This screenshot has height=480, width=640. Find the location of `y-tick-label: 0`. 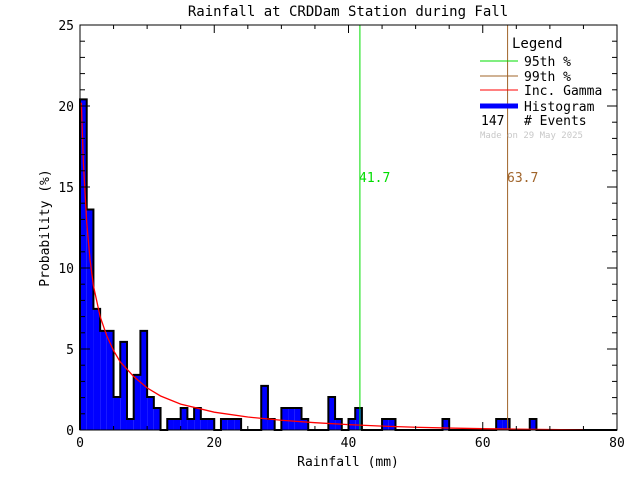

y-tick-label: 0 is located at coordinates (70, 431).